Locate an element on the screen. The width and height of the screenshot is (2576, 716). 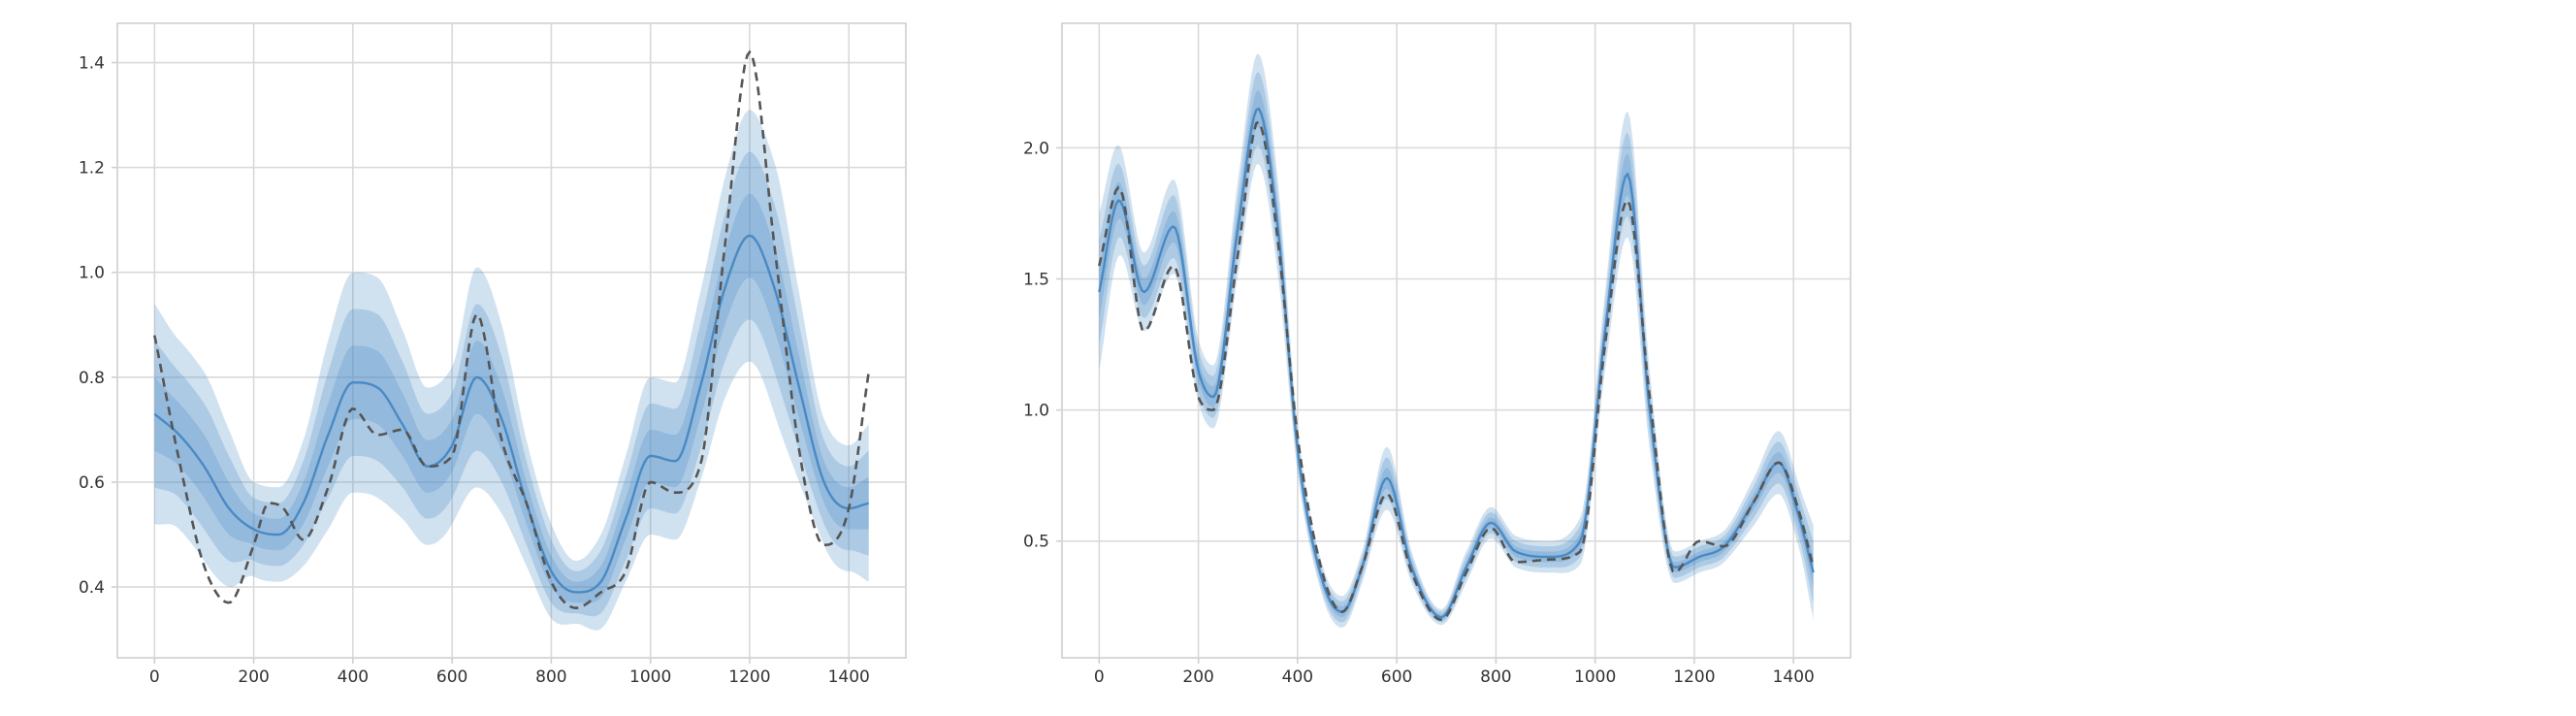
y-tick-label: 1.2 is located at coordinates (92, 169).